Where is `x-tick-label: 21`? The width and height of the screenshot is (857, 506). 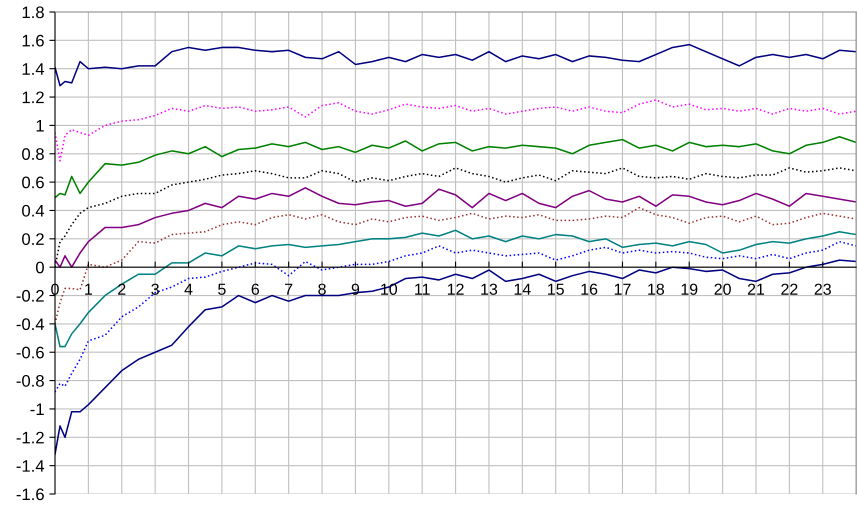
x-tick-label: 21 is located at coordinates (756, 289).